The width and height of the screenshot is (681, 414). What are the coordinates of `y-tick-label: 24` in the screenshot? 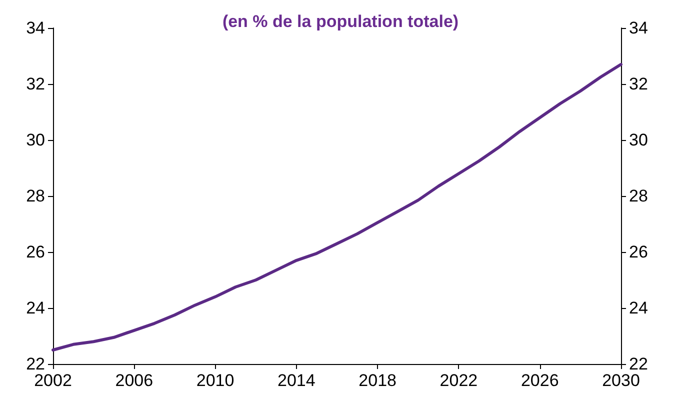 It's located at (35, 308).